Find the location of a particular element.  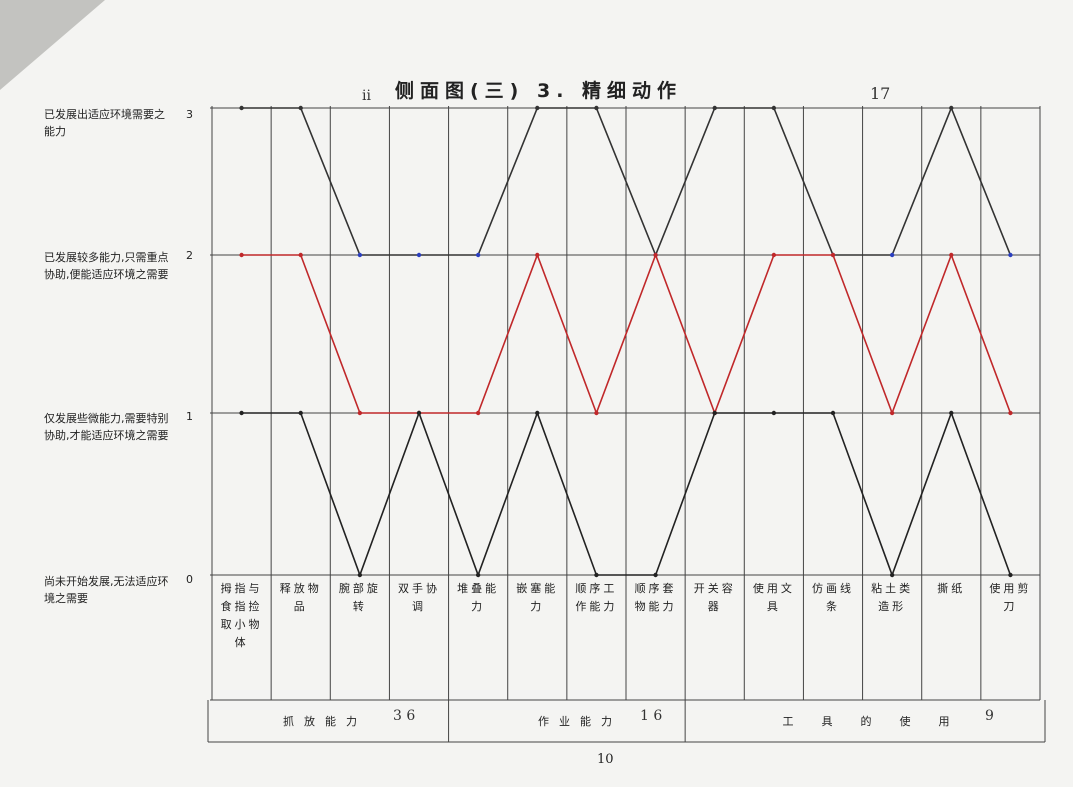

level-2-description: 已发展较多能力,只需重点协助,便能适应环境之需要 is located at coordinates (106, 266).